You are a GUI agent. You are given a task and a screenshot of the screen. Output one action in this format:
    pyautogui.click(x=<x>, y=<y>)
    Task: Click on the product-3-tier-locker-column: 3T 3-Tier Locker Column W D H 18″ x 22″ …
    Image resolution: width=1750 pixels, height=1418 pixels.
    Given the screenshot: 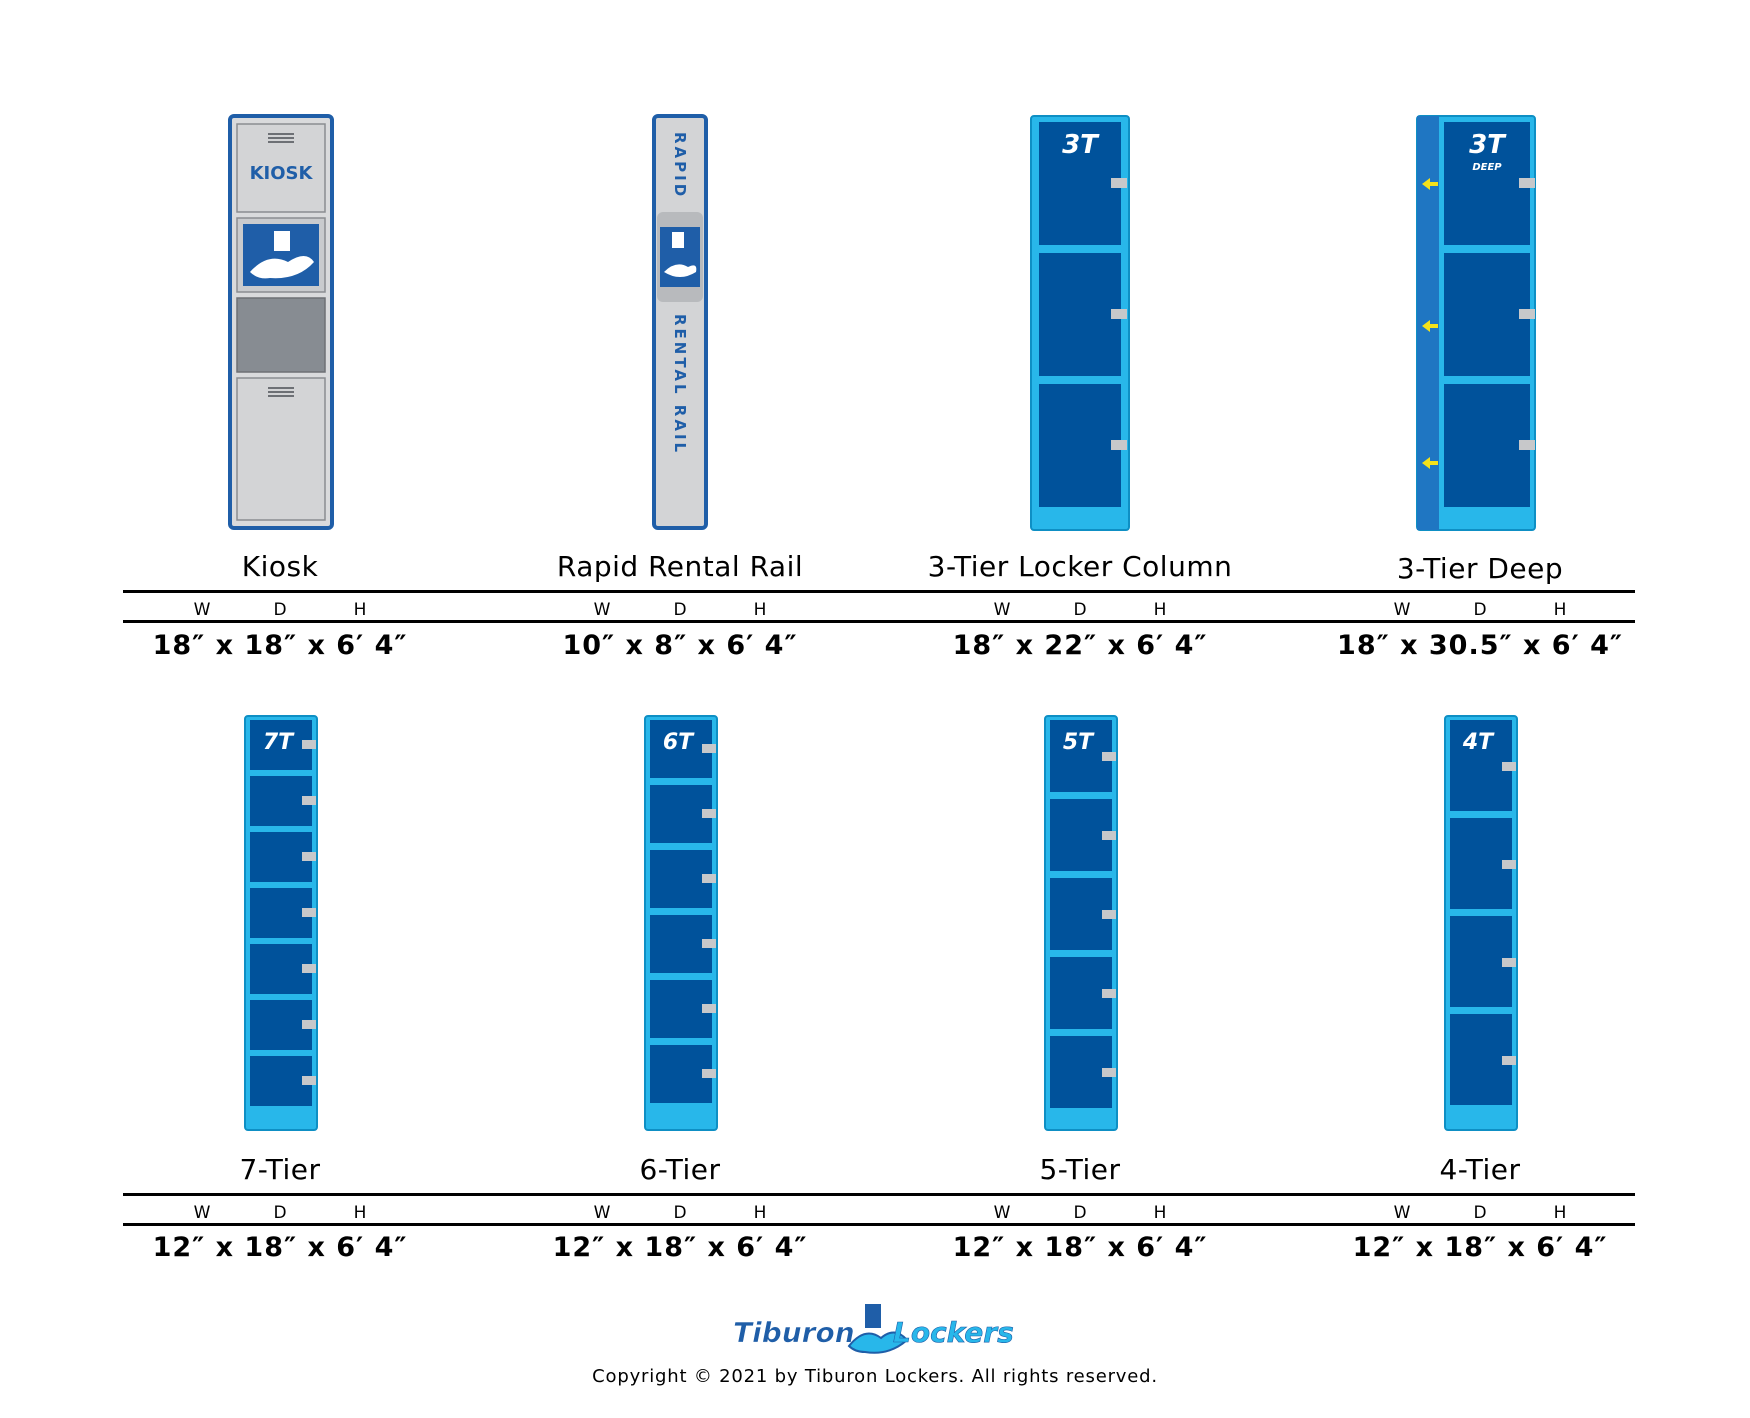 What is the action you would take?
    pyautogui.click(x=1080, y=350)
    